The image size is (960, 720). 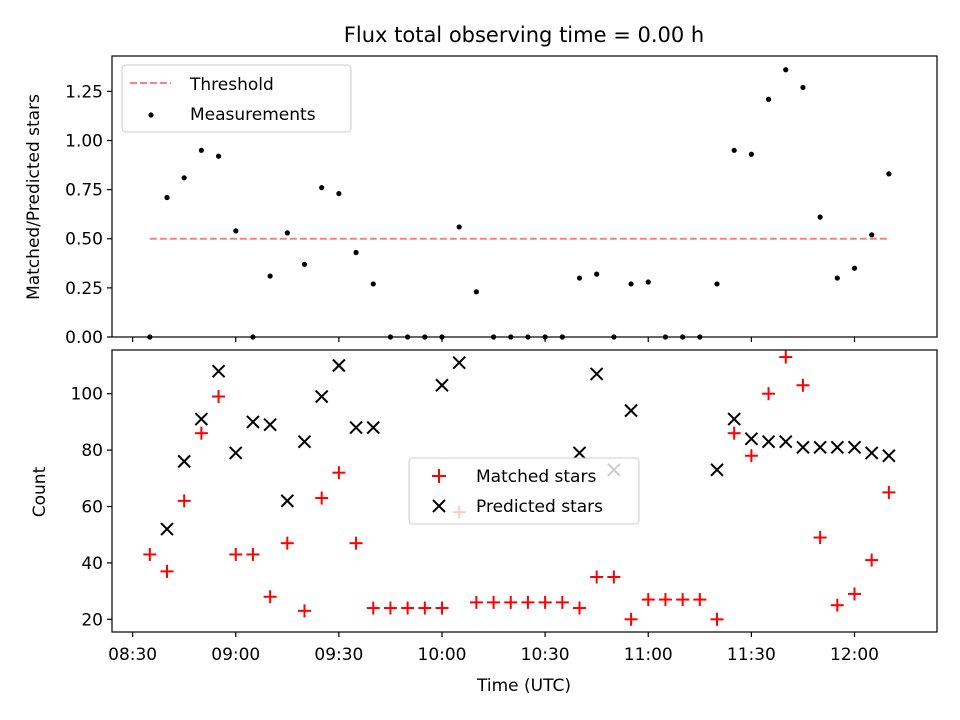 What do you see at coordinates (253, 115) in the screenshot?
I see `measurements-legend-label: Measurements` at bounding box center [253, 115].